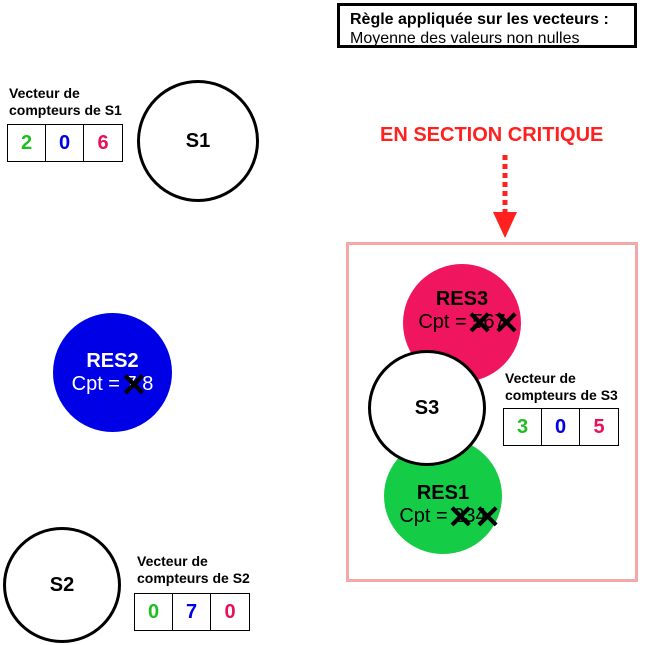  Describe the element at coordinates (103, 142) in the screenshot. I see `s1-vector-cell-2: 6` at that location.